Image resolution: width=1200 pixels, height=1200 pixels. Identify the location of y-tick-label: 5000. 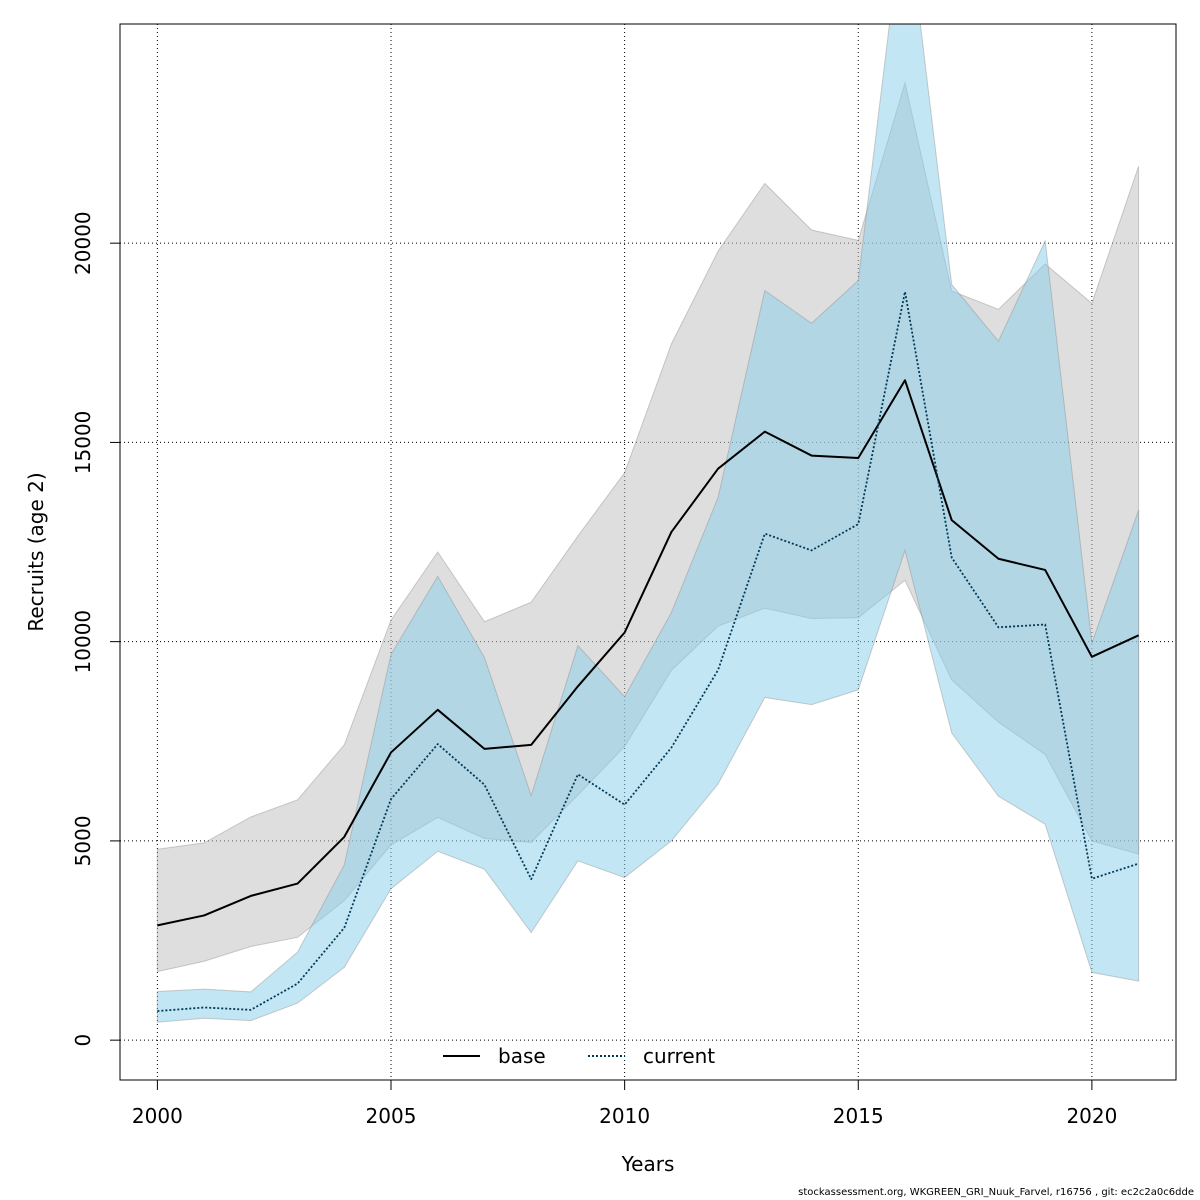
(83, 840).